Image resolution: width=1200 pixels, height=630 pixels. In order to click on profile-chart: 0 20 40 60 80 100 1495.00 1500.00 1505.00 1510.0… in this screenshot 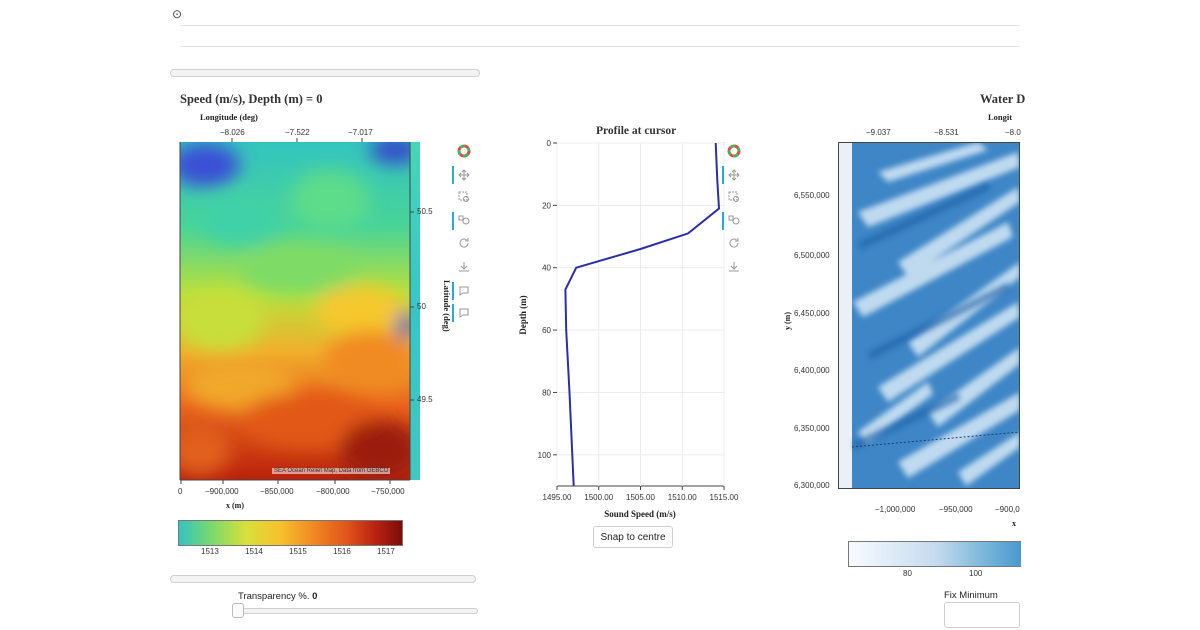, I will do `click(630, 327)`.